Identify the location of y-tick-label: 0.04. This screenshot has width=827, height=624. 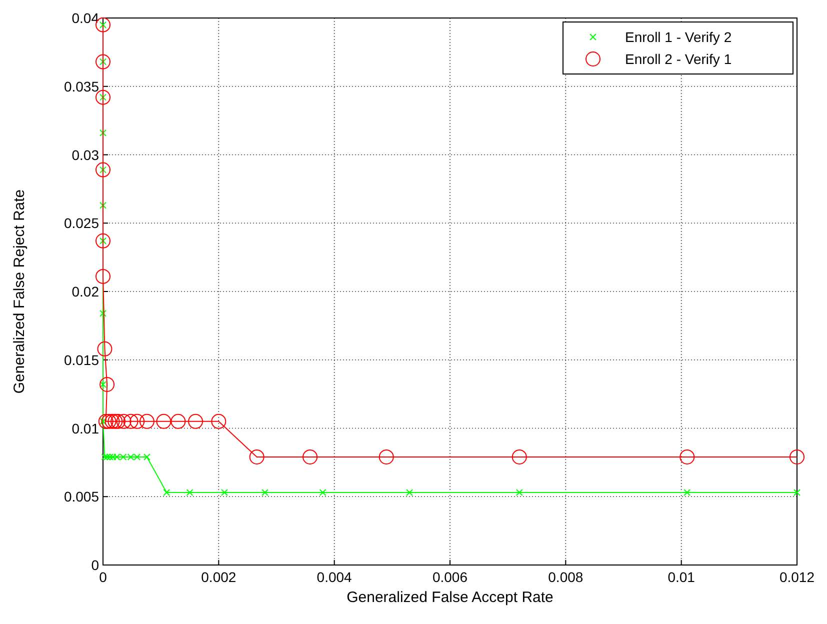
(86, 18).